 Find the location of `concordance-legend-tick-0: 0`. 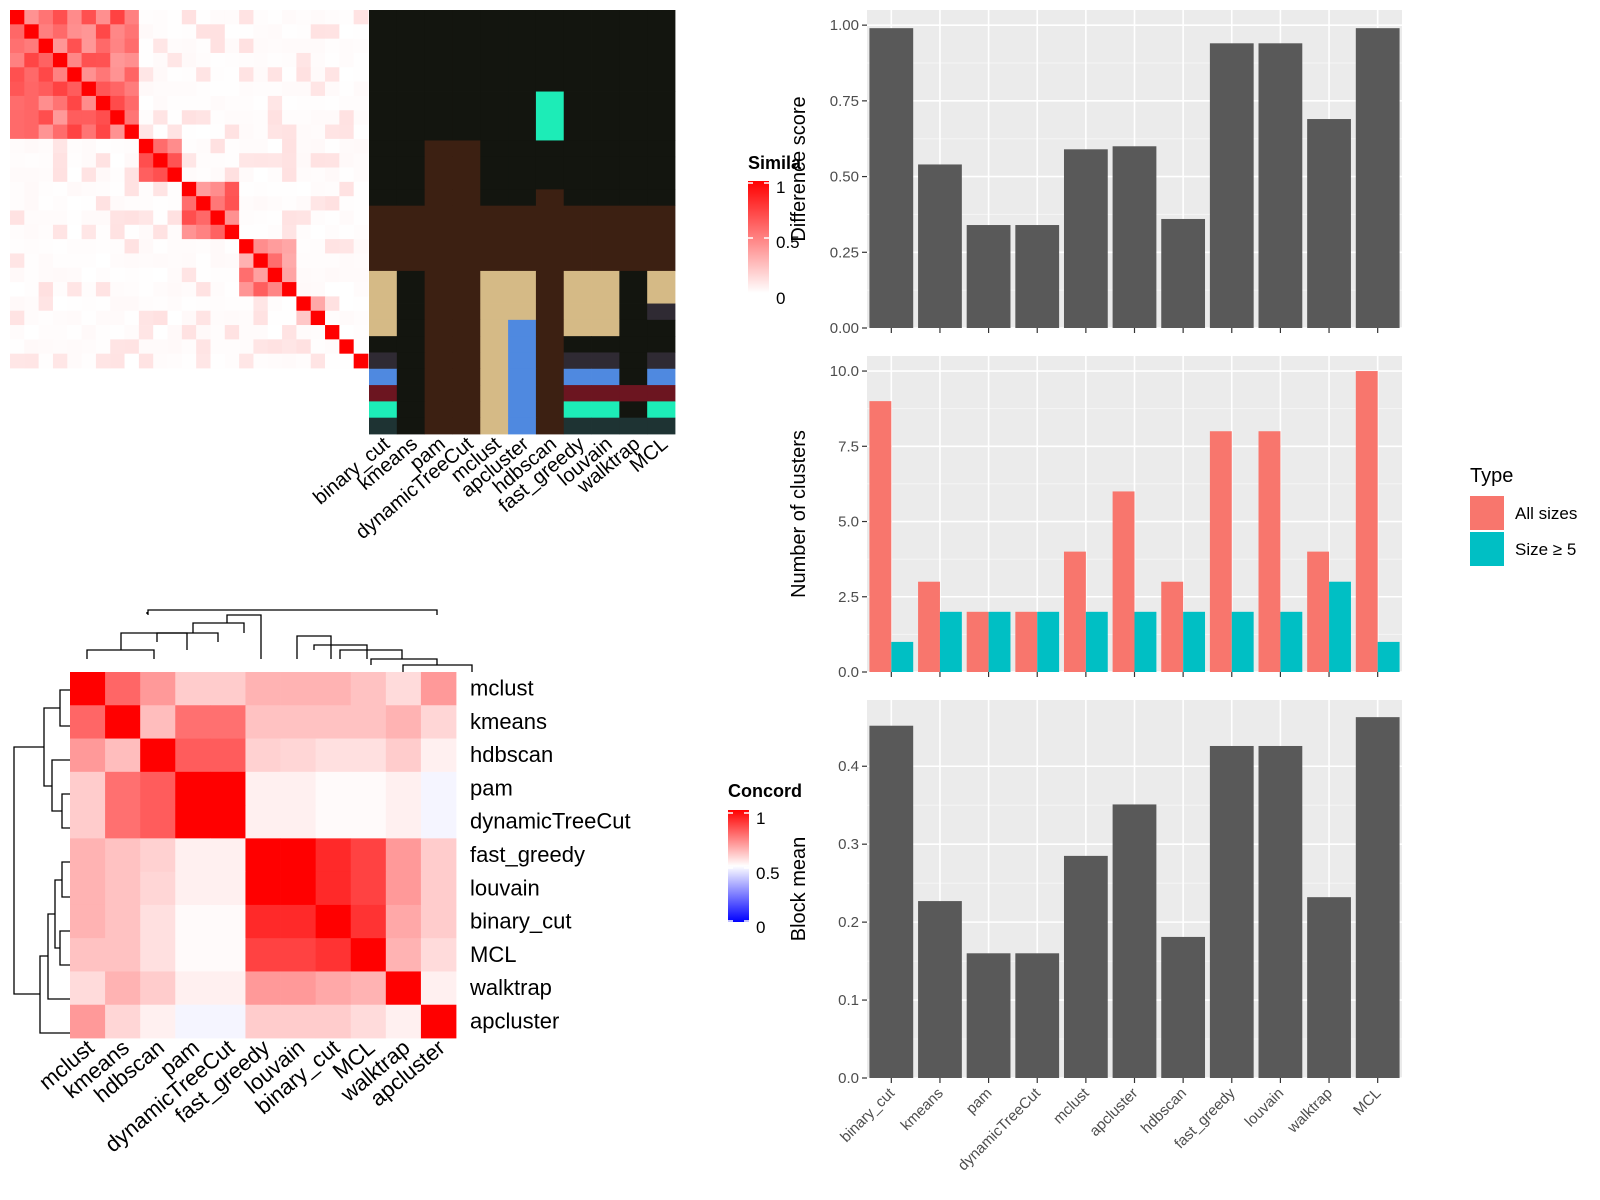

concordance-legend-tick-0: 0 is located at coordinates (760, 927).